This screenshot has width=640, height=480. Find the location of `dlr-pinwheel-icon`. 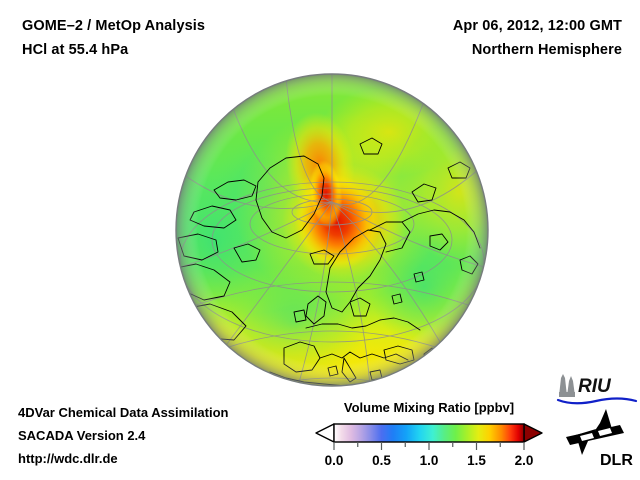

dlr-pinwheel-icon is located at coordinates (595, 432).